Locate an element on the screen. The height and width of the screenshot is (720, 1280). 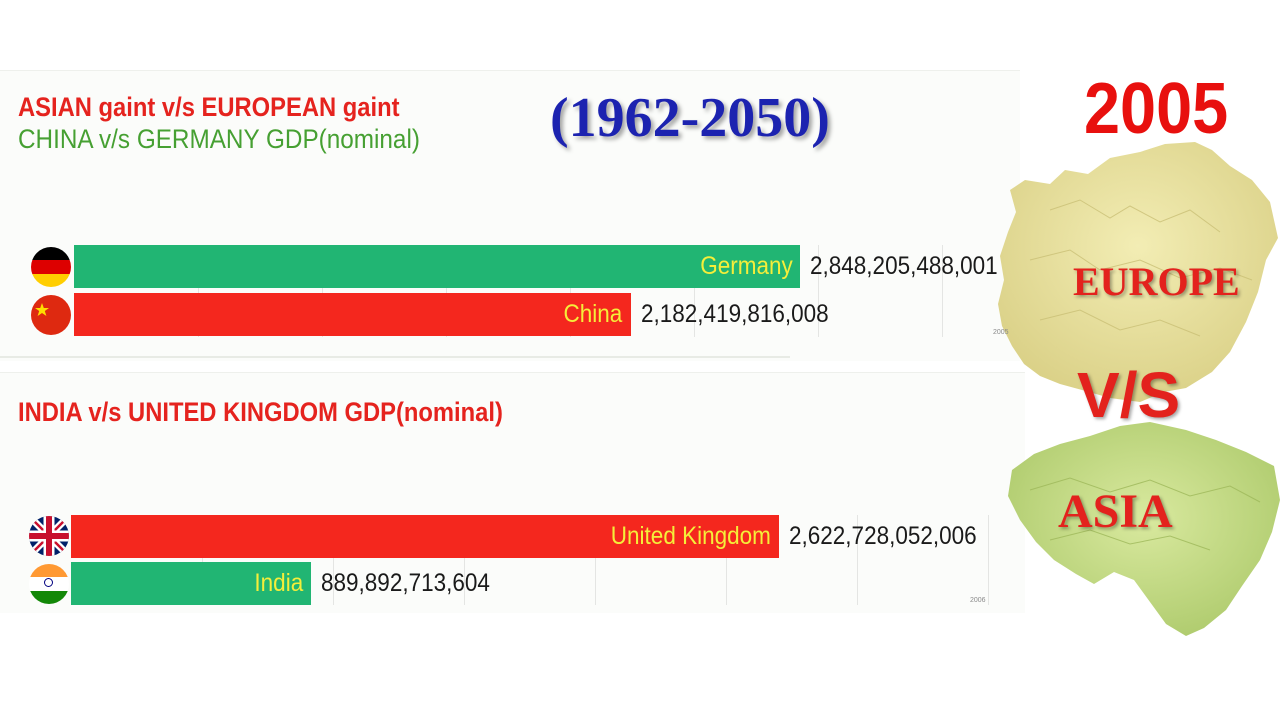
europe-label: EUROPE is located at coordinates (1156, 281).